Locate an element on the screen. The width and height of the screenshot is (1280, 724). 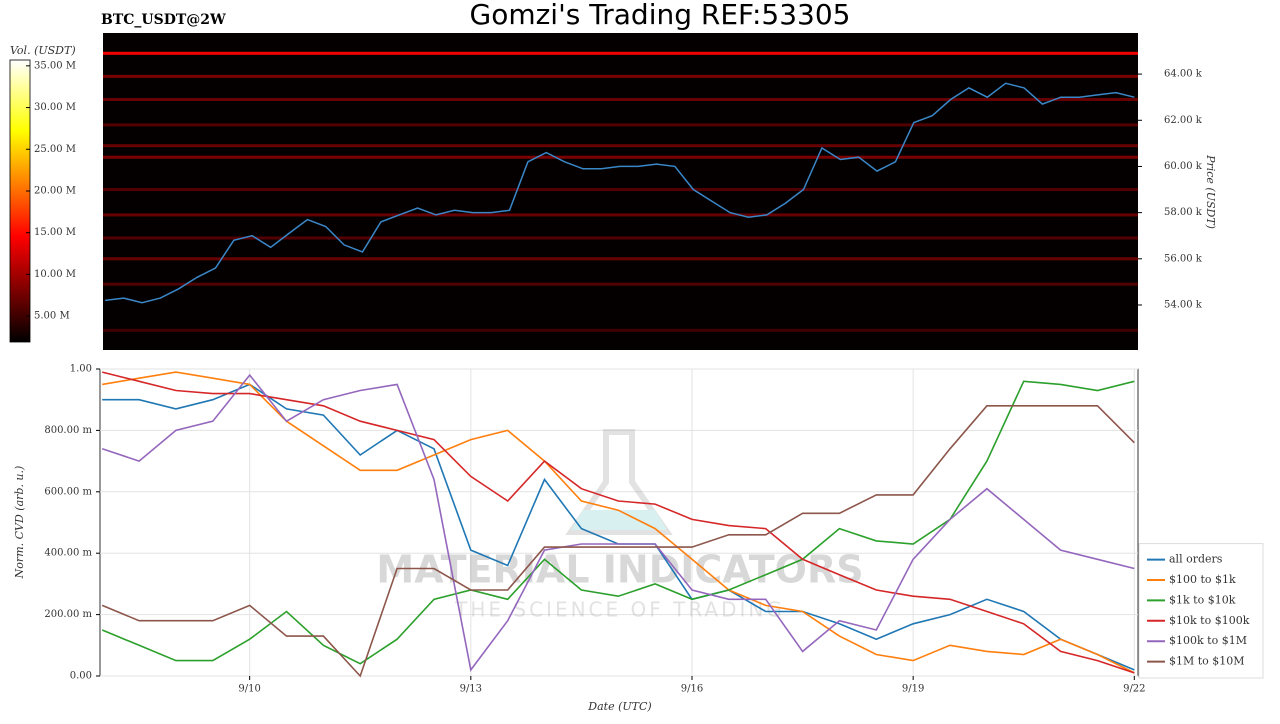
colorbar-tick-label: 20.00 M is located at coordinates (55, 190).